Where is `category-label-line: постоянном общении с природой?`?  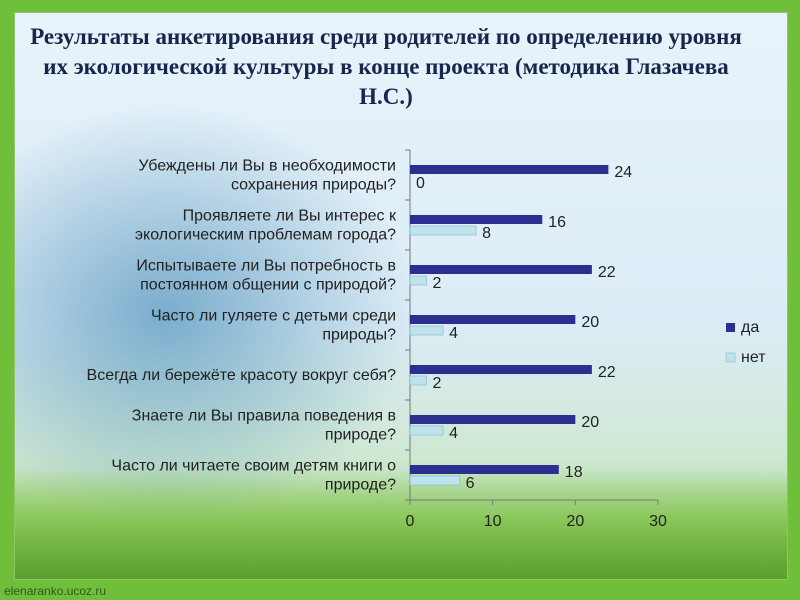
category-label-line: постоянном общении с природой? is located at coordinates (268, 285).